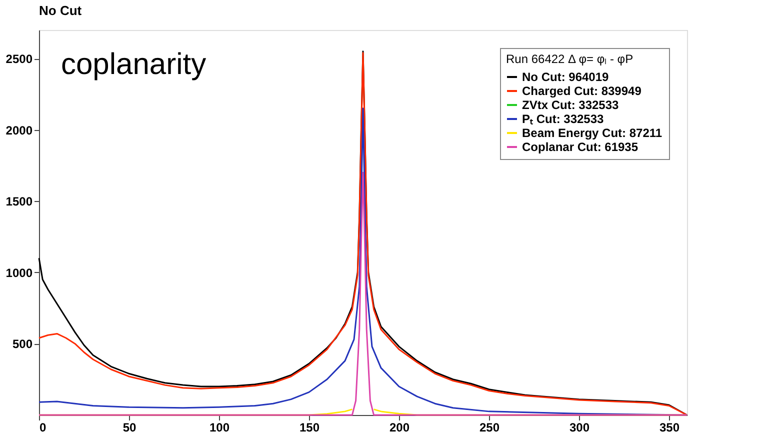  What do you see at coordinates (592, 133) in the screenshot?
I see `legend-label: Beam Energy Cut: 87211` at bounding box center [592, 133].